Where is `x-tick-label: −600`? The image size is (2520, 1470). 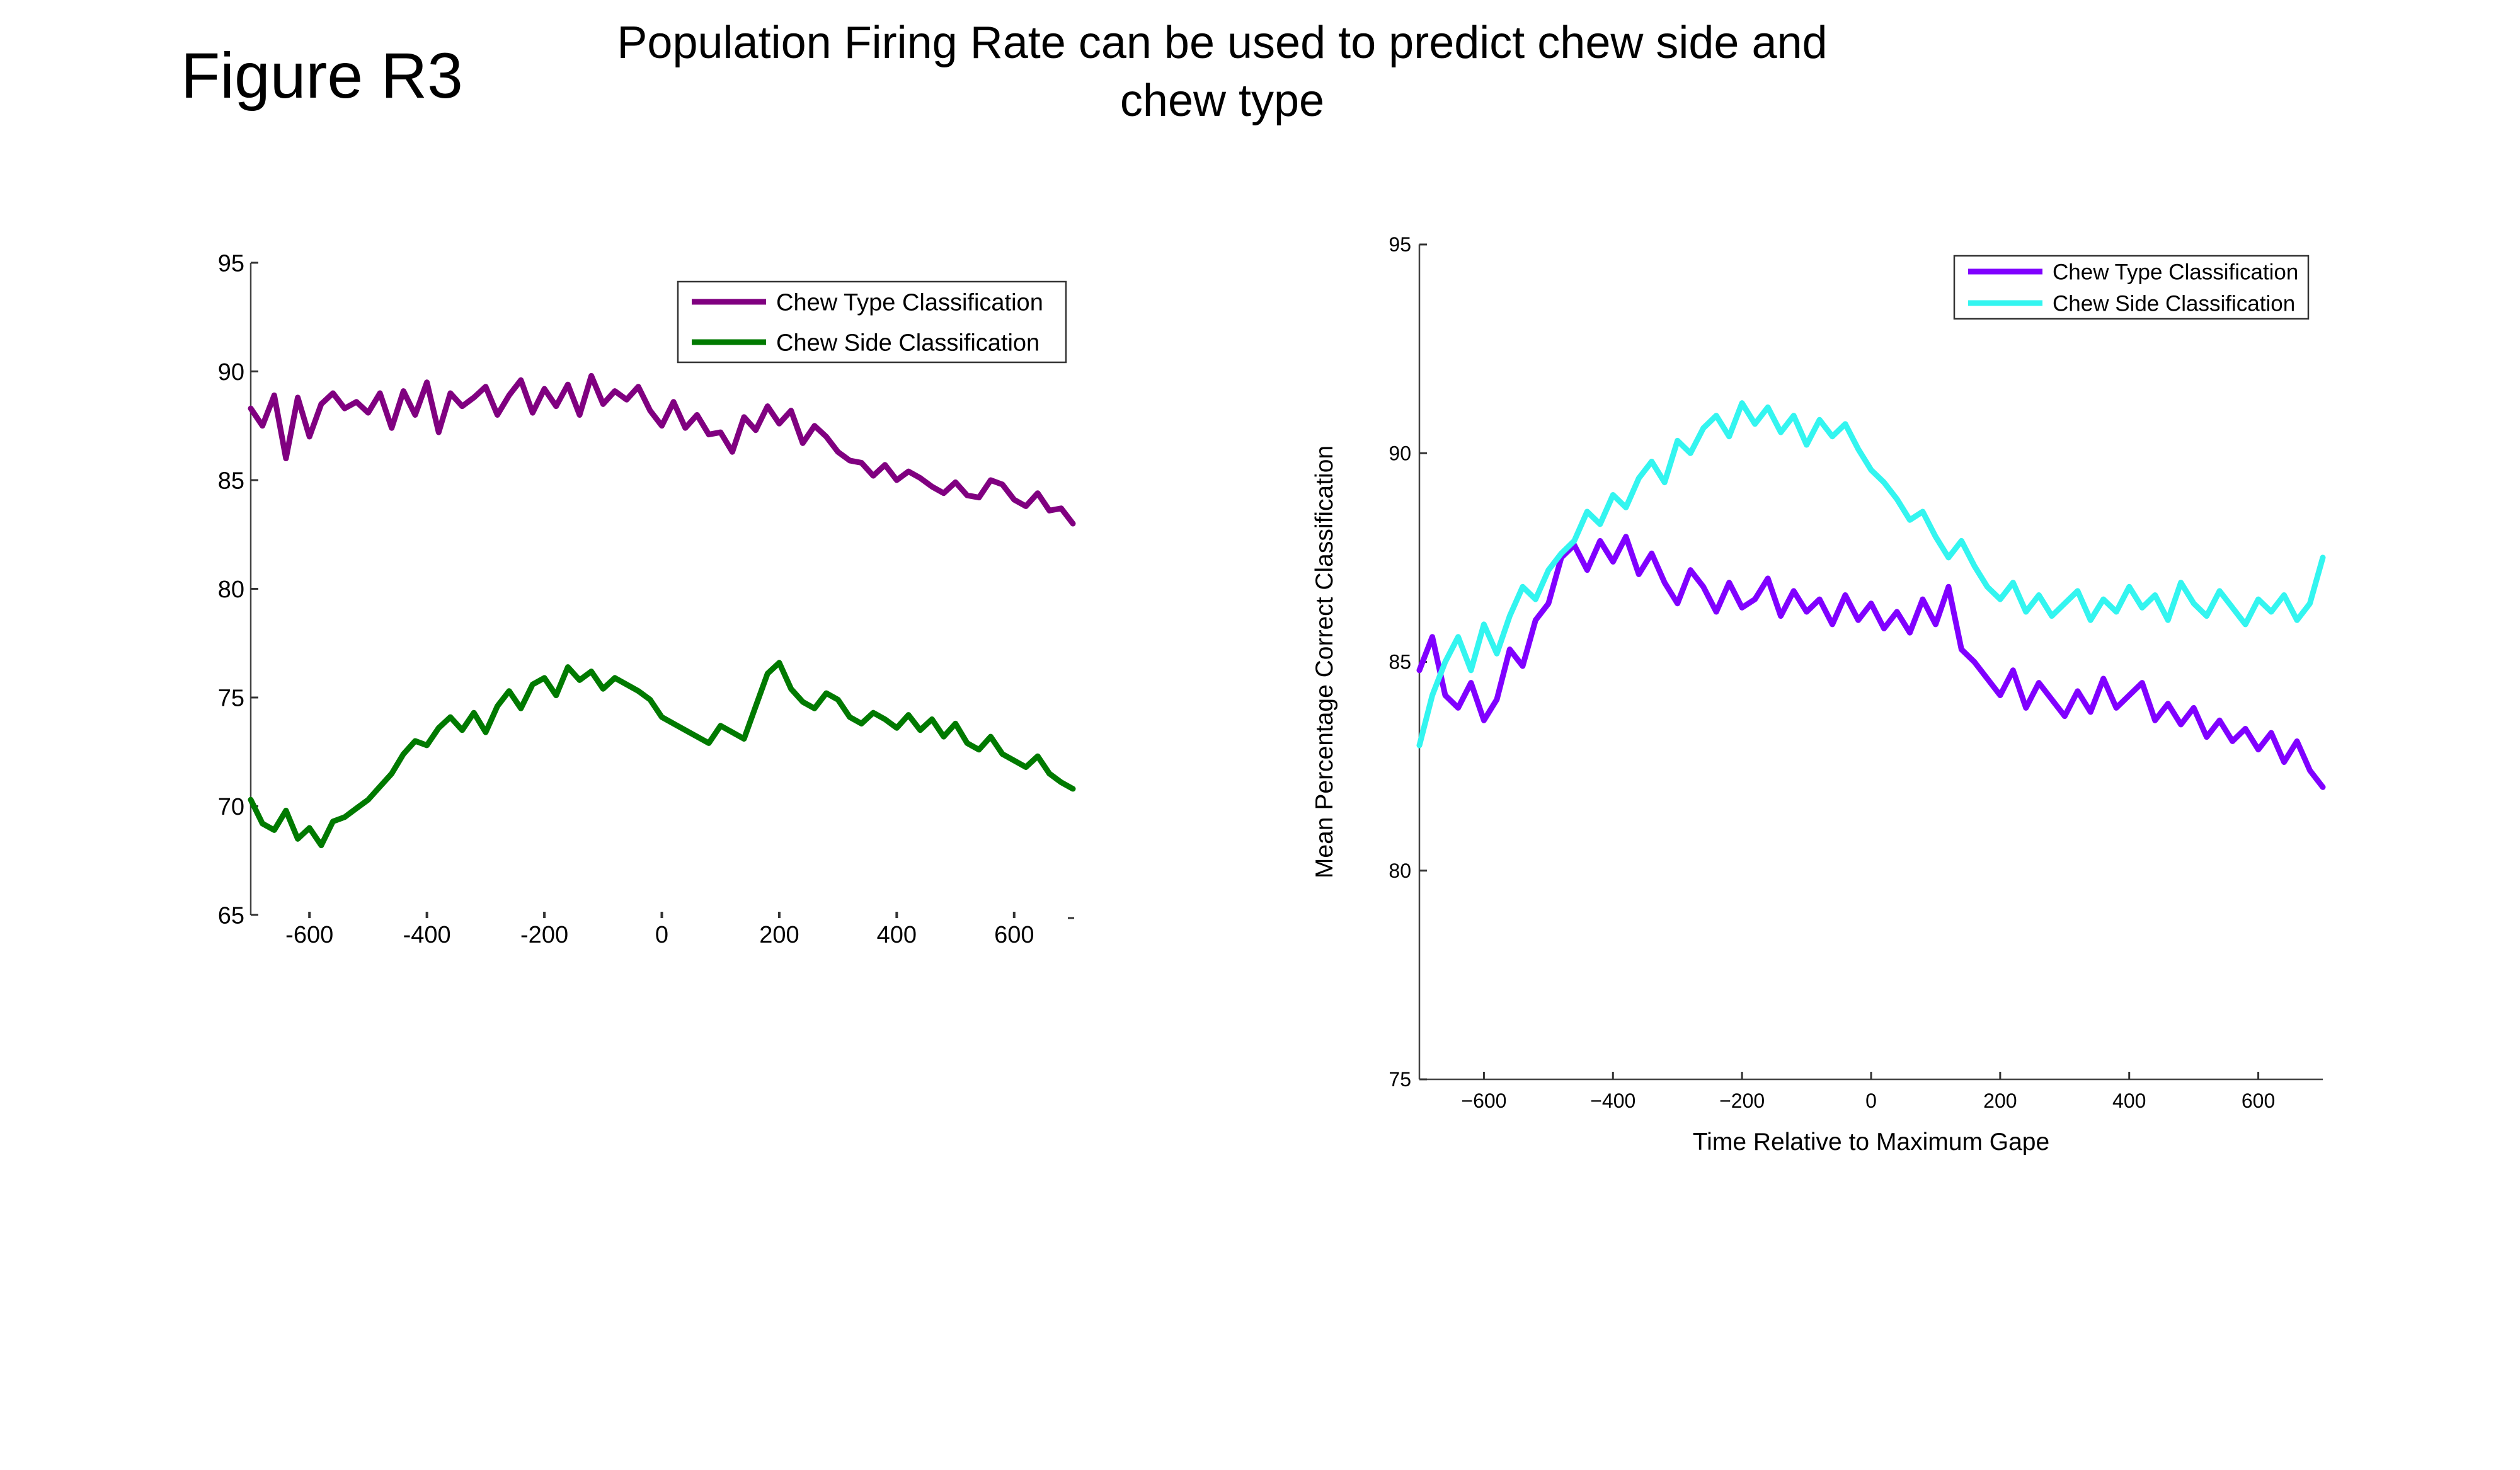
x-tick-label: −600 is located at coordinates (1483, 1100).